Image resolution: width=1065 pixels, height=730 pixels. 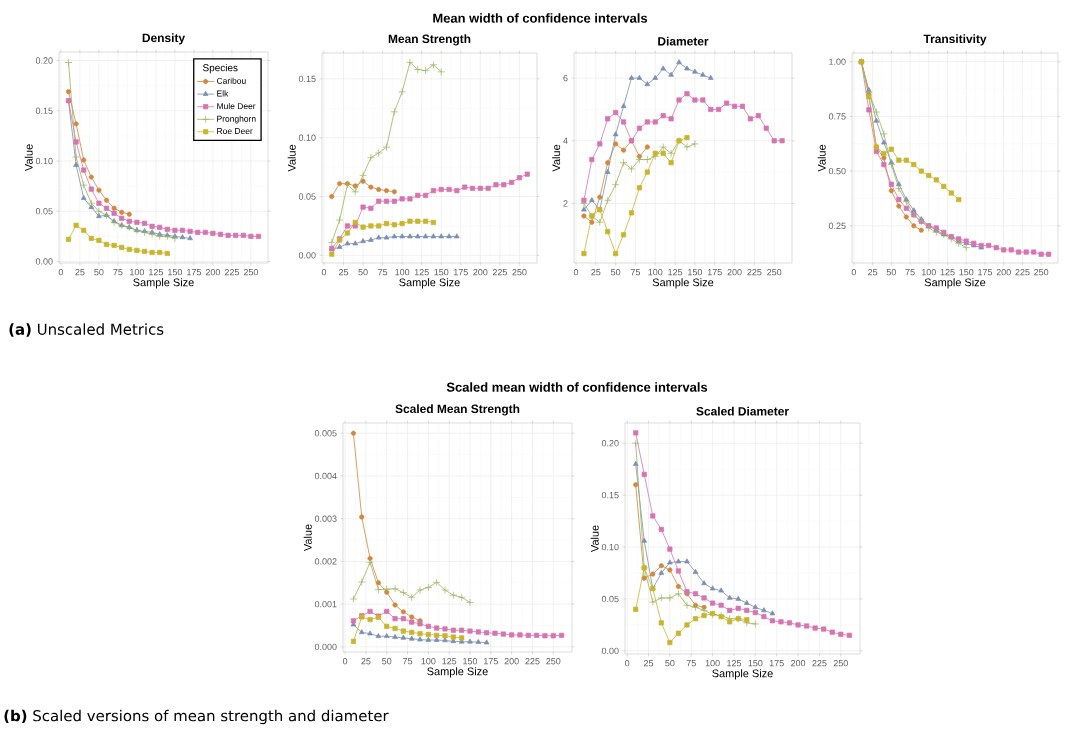 What do you see at coordinates (955, 40) in the screenshot?
I see `chart-title: Transitivity` at bounding box center [955, 40].